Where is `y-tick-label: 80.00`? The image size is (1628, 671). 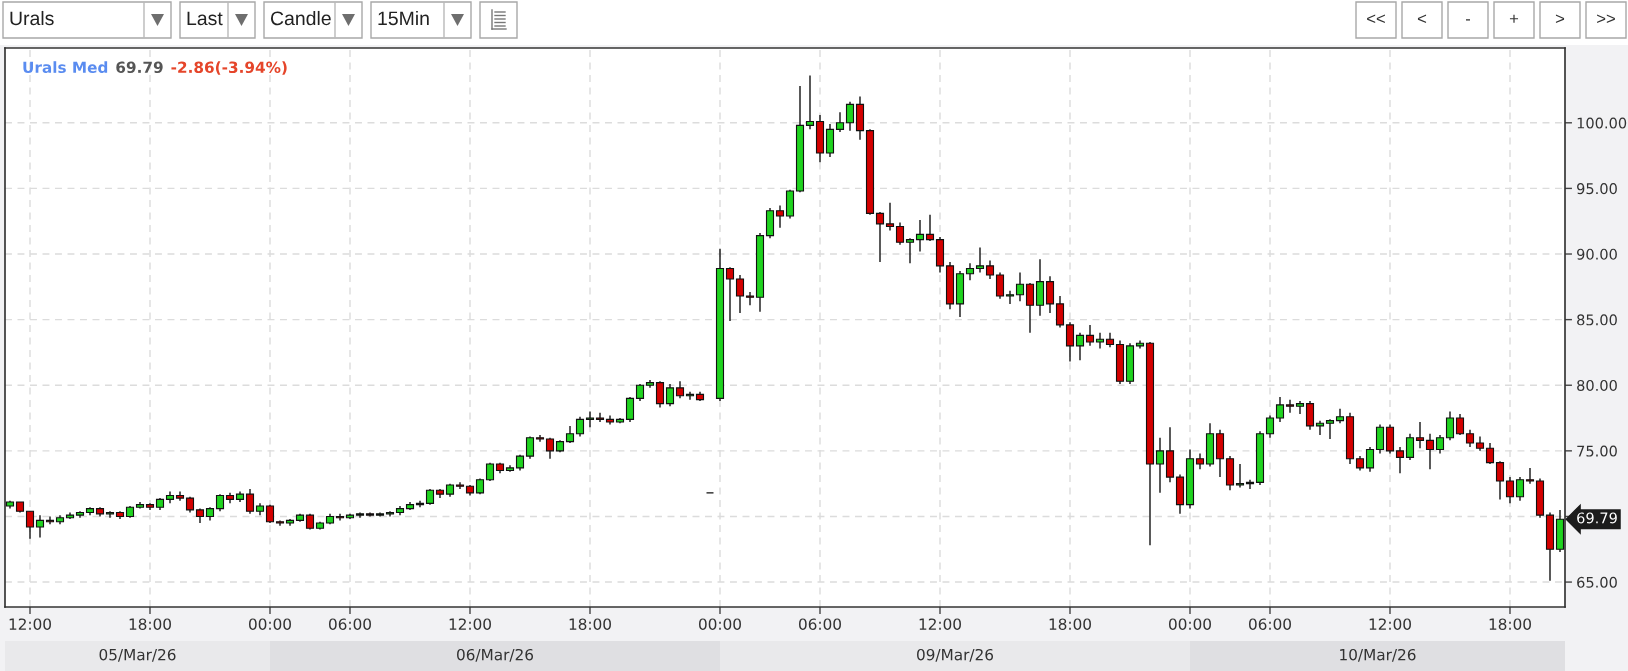
y-tick-label: 80.00 is located at coordinates (1597, 385).